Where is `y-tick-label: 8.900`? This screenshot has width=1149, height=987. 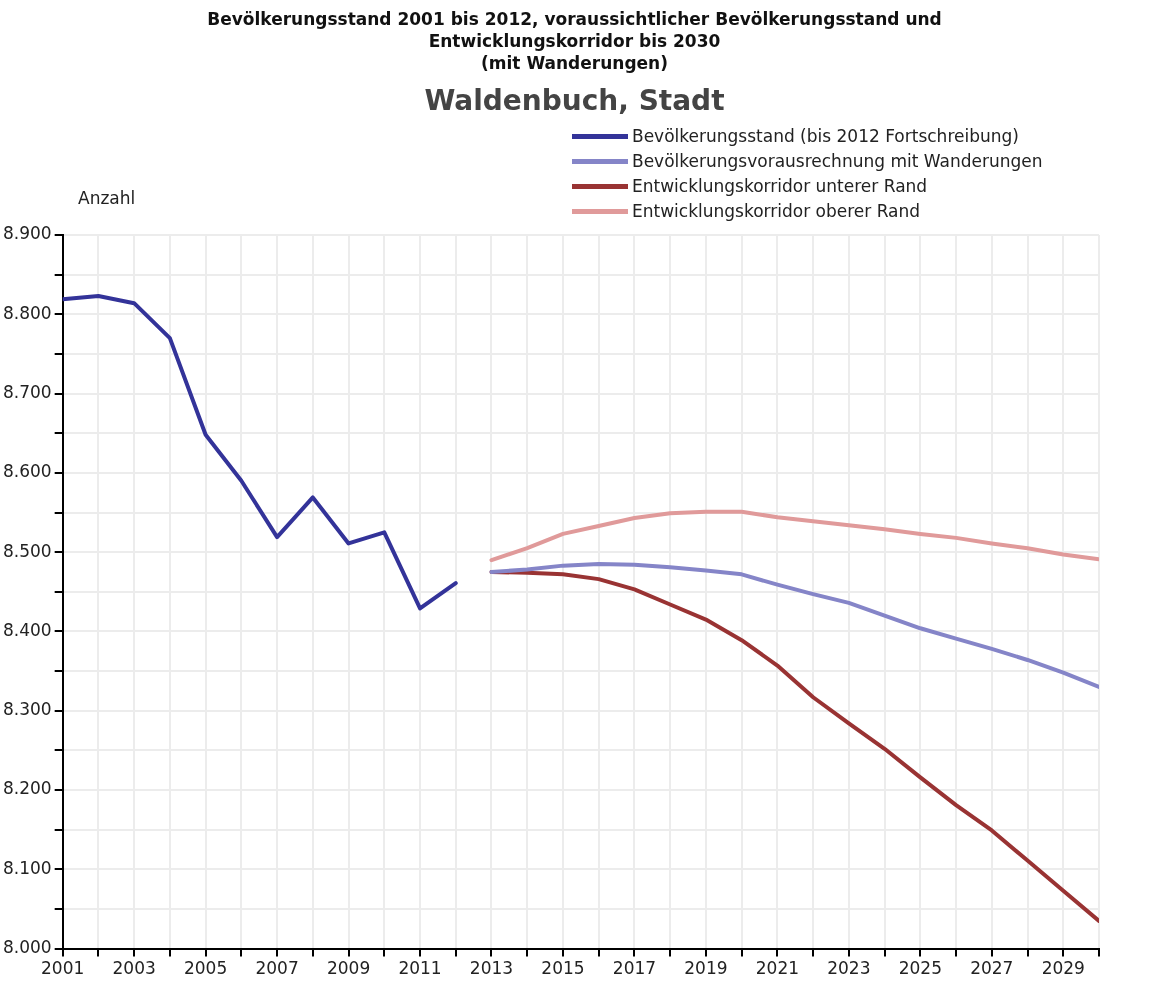 y-tick-label: 8.900 is located at coordinates (27, 233).